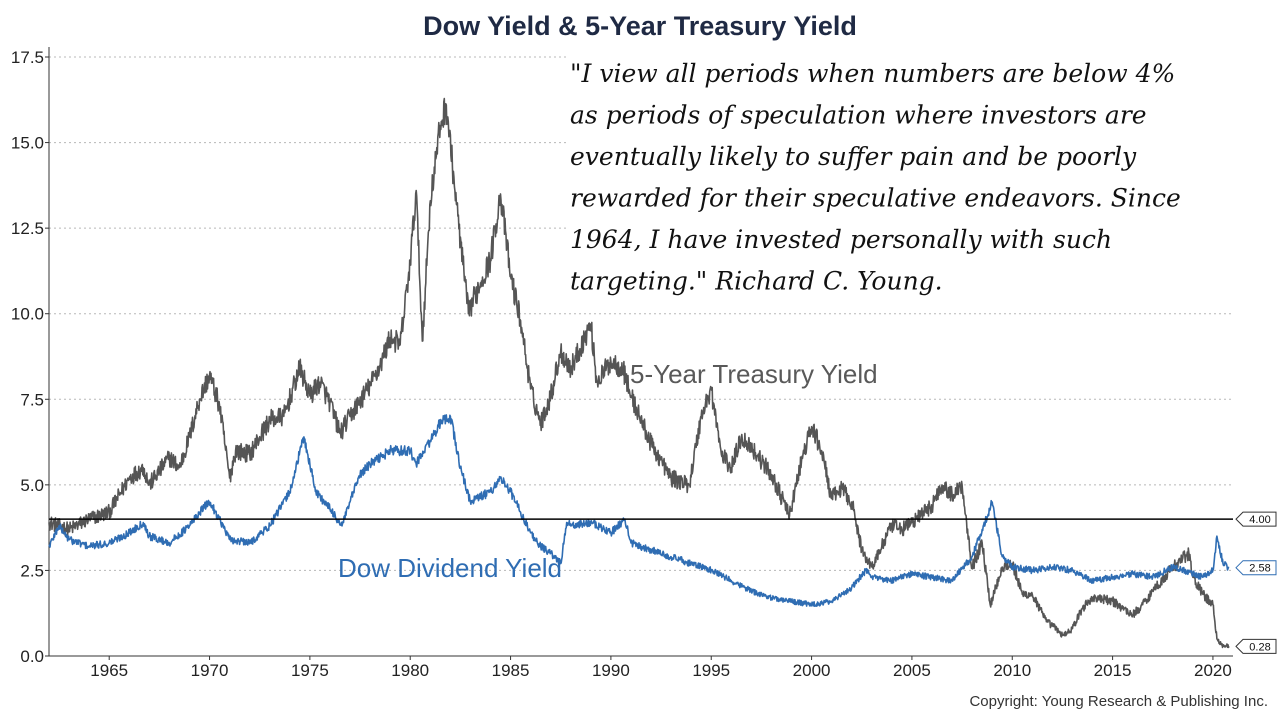 The image size is (1280, 720). What do you see at coordinates (1259, 569) in the screenshot?
I see `end-tag-label: 2.58` at bounding box center [1259, 569].